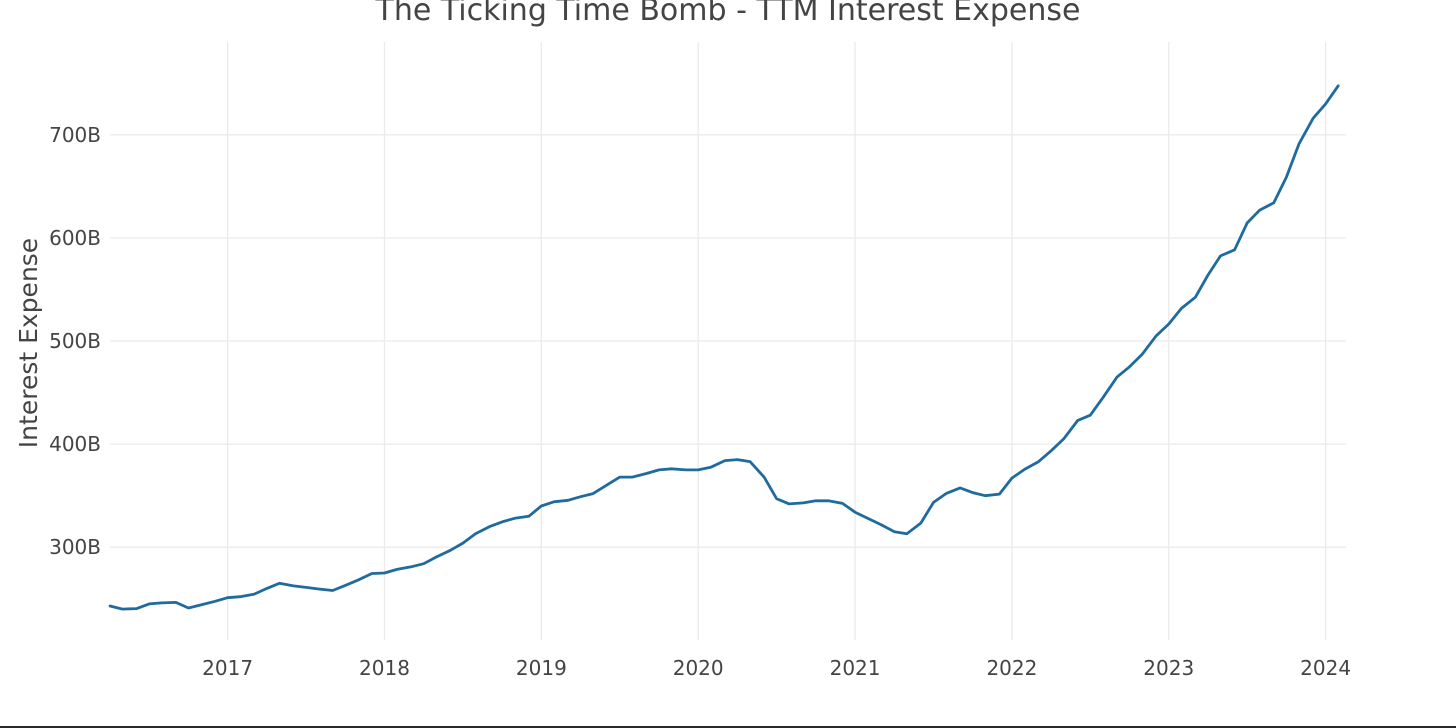 This screenshot has width=1456, height=728. I want to click on y-axis-title: Interest Expense, so click(28, 343).